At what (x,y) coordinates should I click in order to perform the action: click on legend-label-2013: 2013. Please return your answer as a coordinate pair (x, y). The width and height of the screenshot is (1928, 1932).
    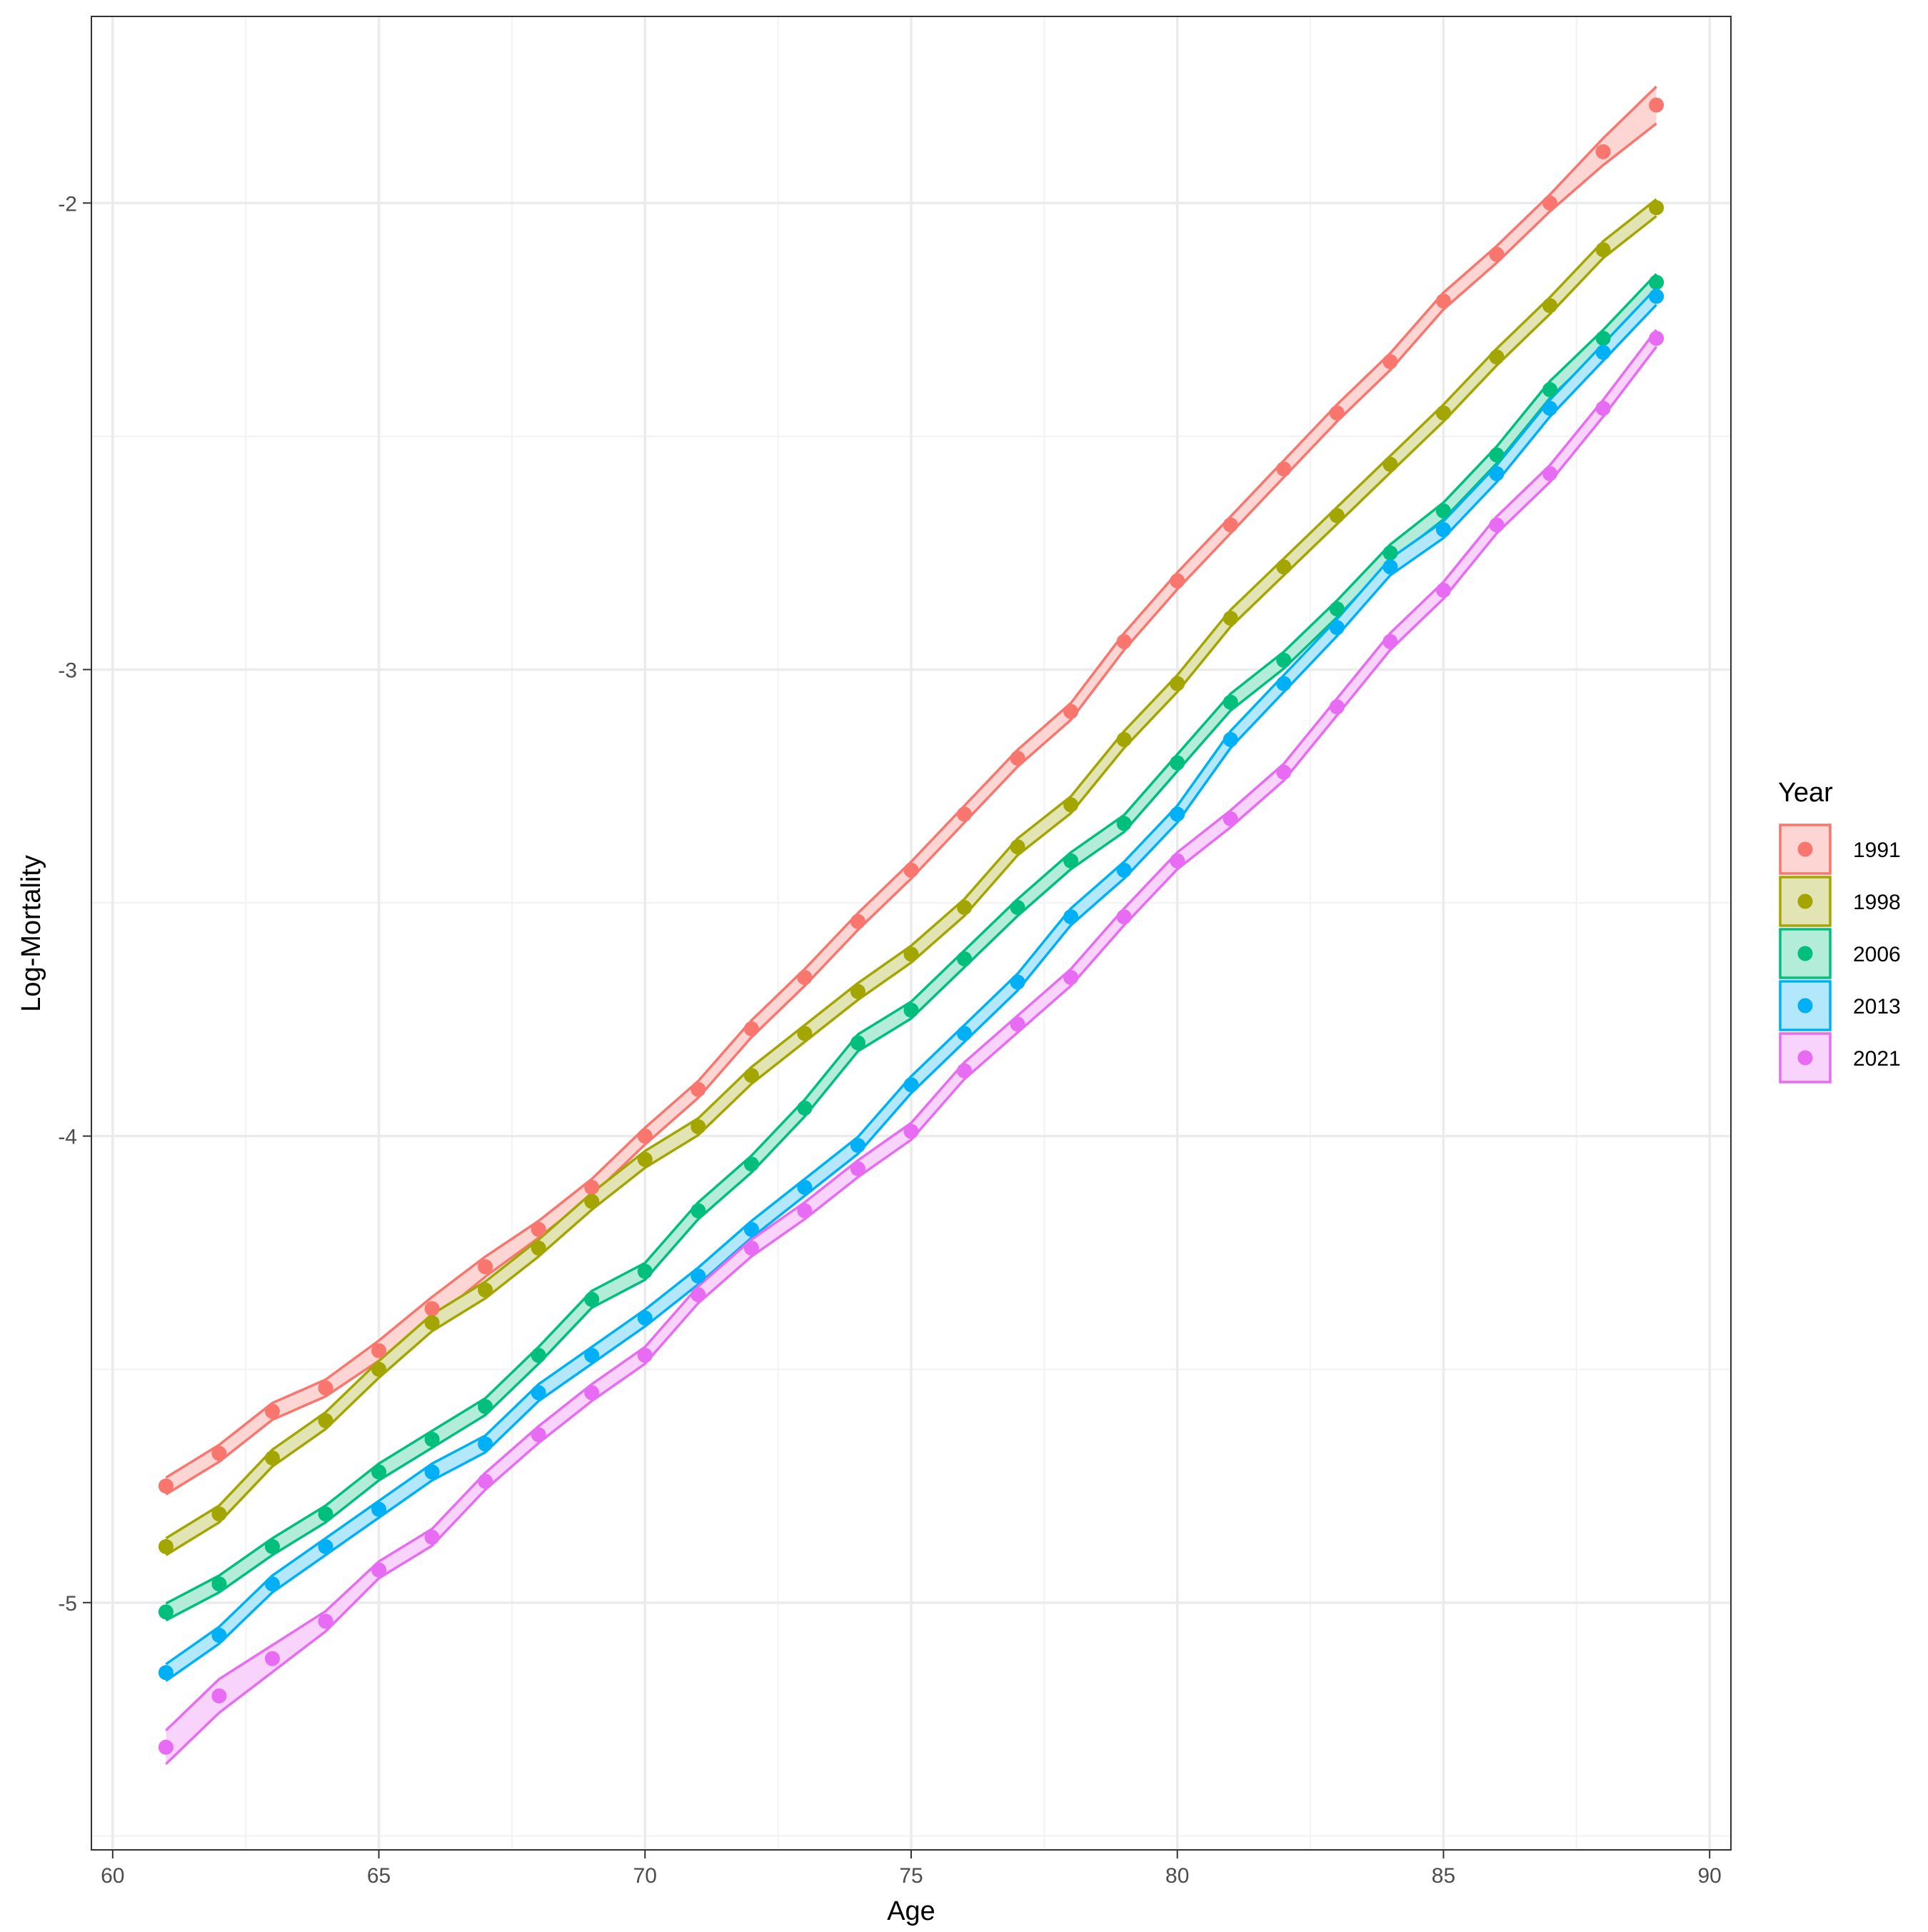
    Looking at the image, I should click on (1877, 1006).